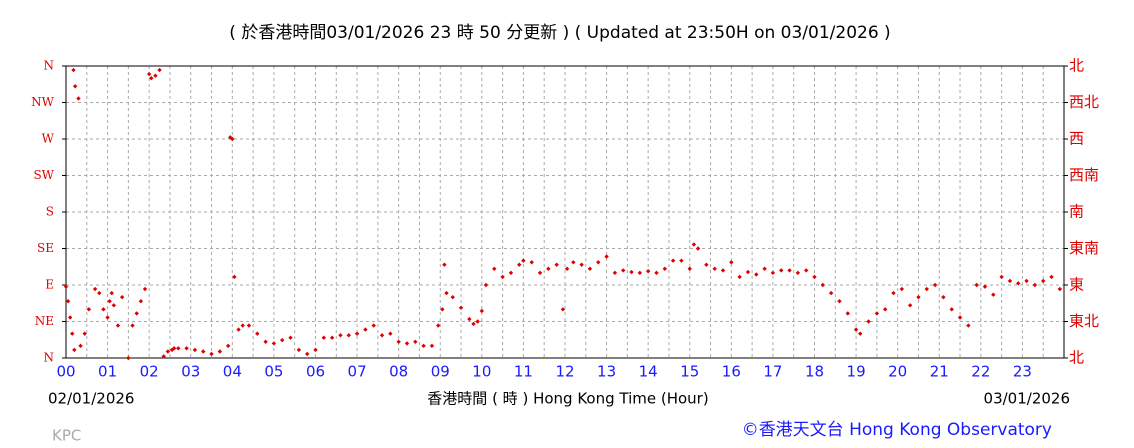 Image resolution: width=1134 pixels, height=448 pixels. What do you see at coordinates (232, 372) in the screenshot?
I see `x-tick-label: 04` at bounding box center [232, 372].